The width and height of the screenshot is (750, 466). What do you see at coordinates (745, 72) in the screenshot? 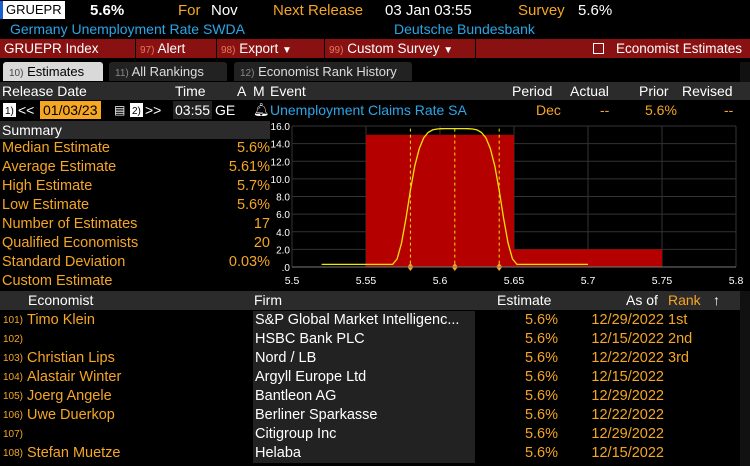
I see `top-scrollbar` at bounding box center [745, 72].